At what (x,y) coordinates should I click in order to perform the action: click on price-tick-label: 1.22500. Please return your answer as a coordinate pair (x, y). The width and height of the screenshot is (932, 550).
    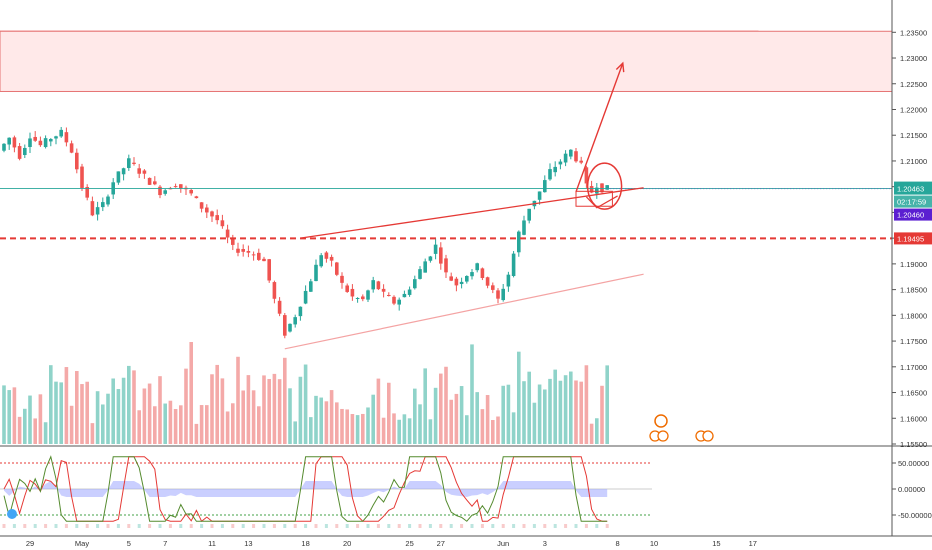
    Looking at the image, I should click on (913, 84).